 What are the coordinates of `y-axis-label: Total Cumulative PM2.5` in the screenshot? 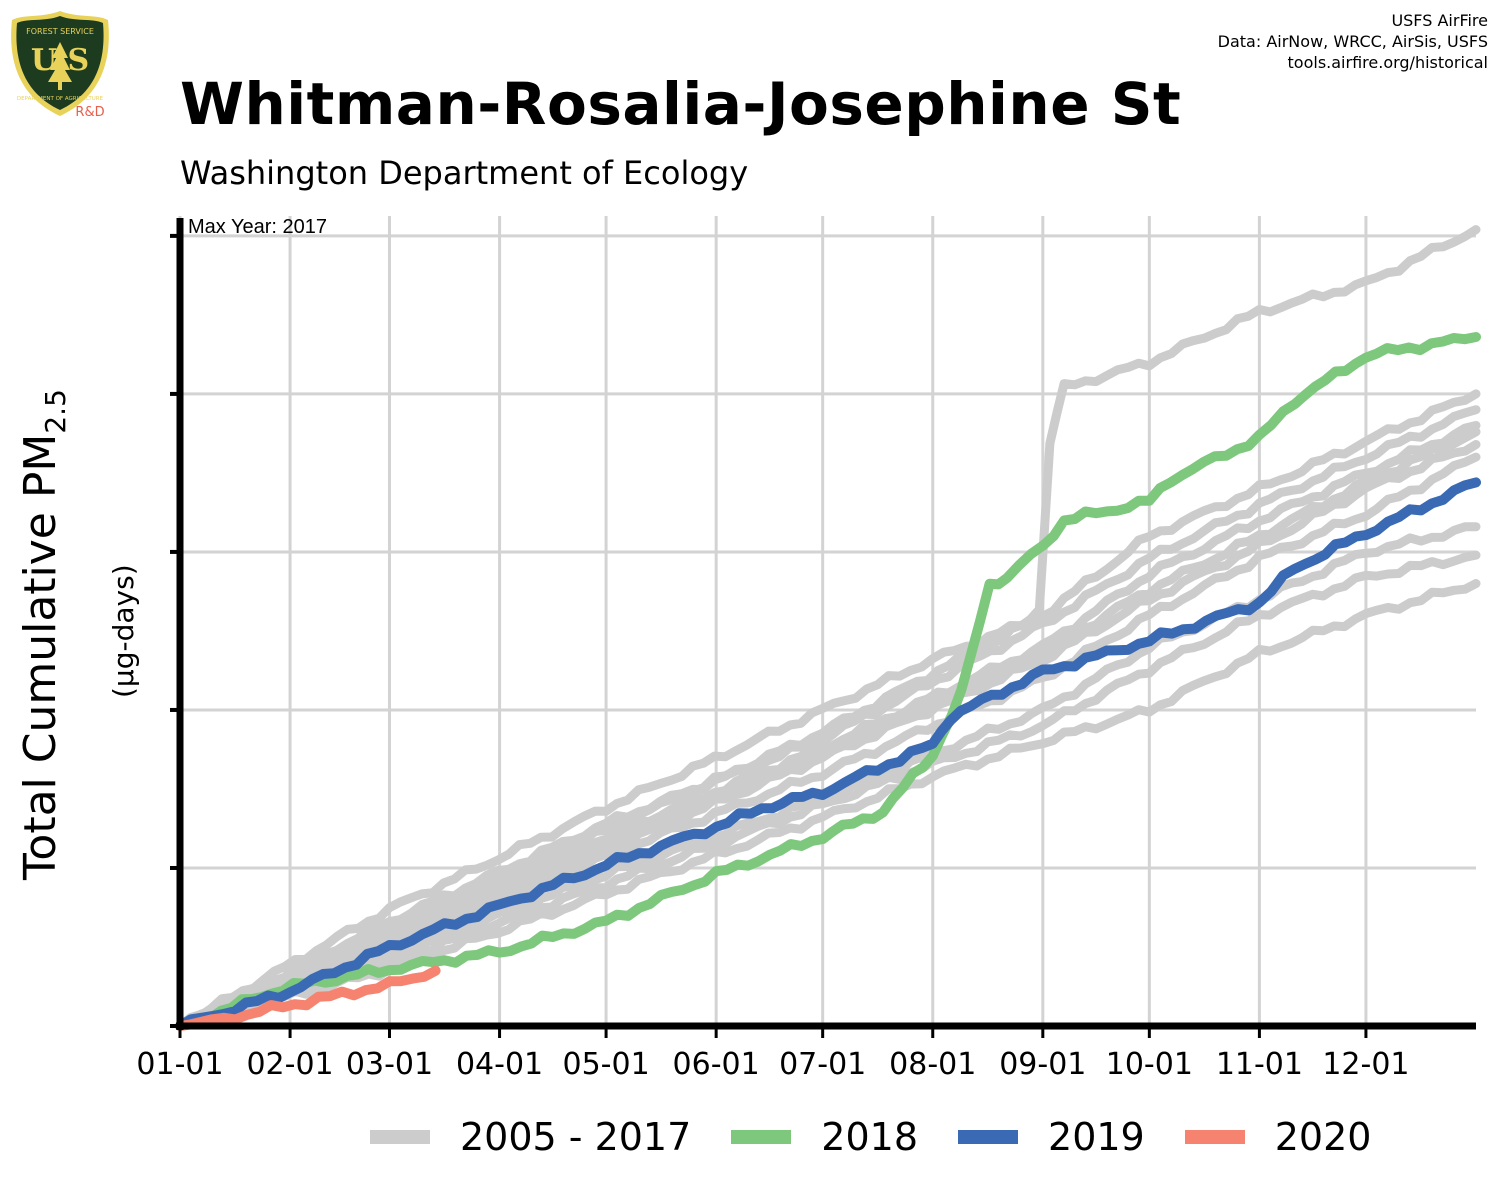 It's located at (43, 635).